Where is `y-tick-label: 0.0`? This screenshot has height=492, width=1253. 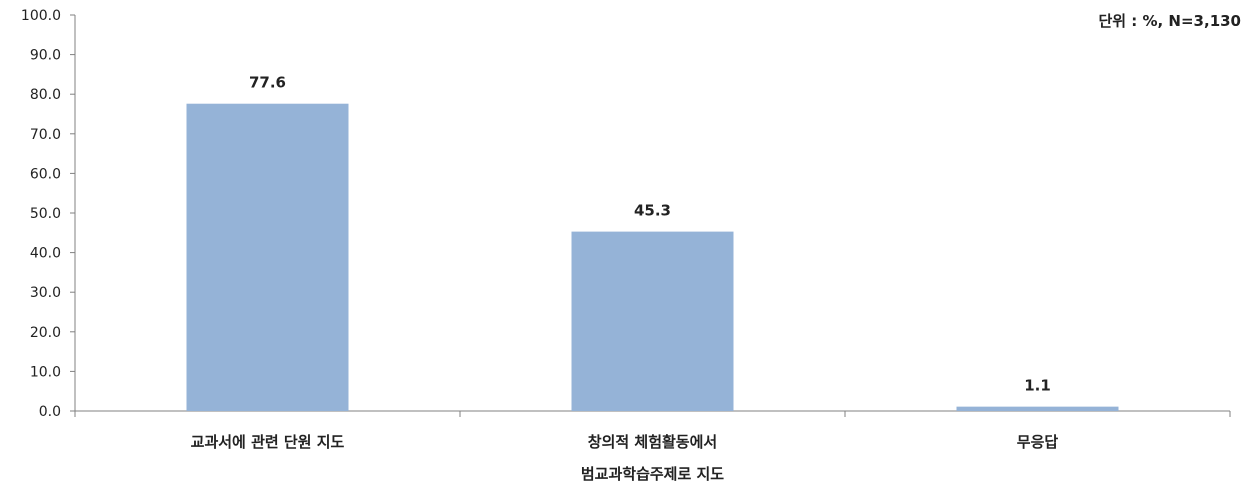 y-tick-label: 0.0 is located at coordinates (50, 412).